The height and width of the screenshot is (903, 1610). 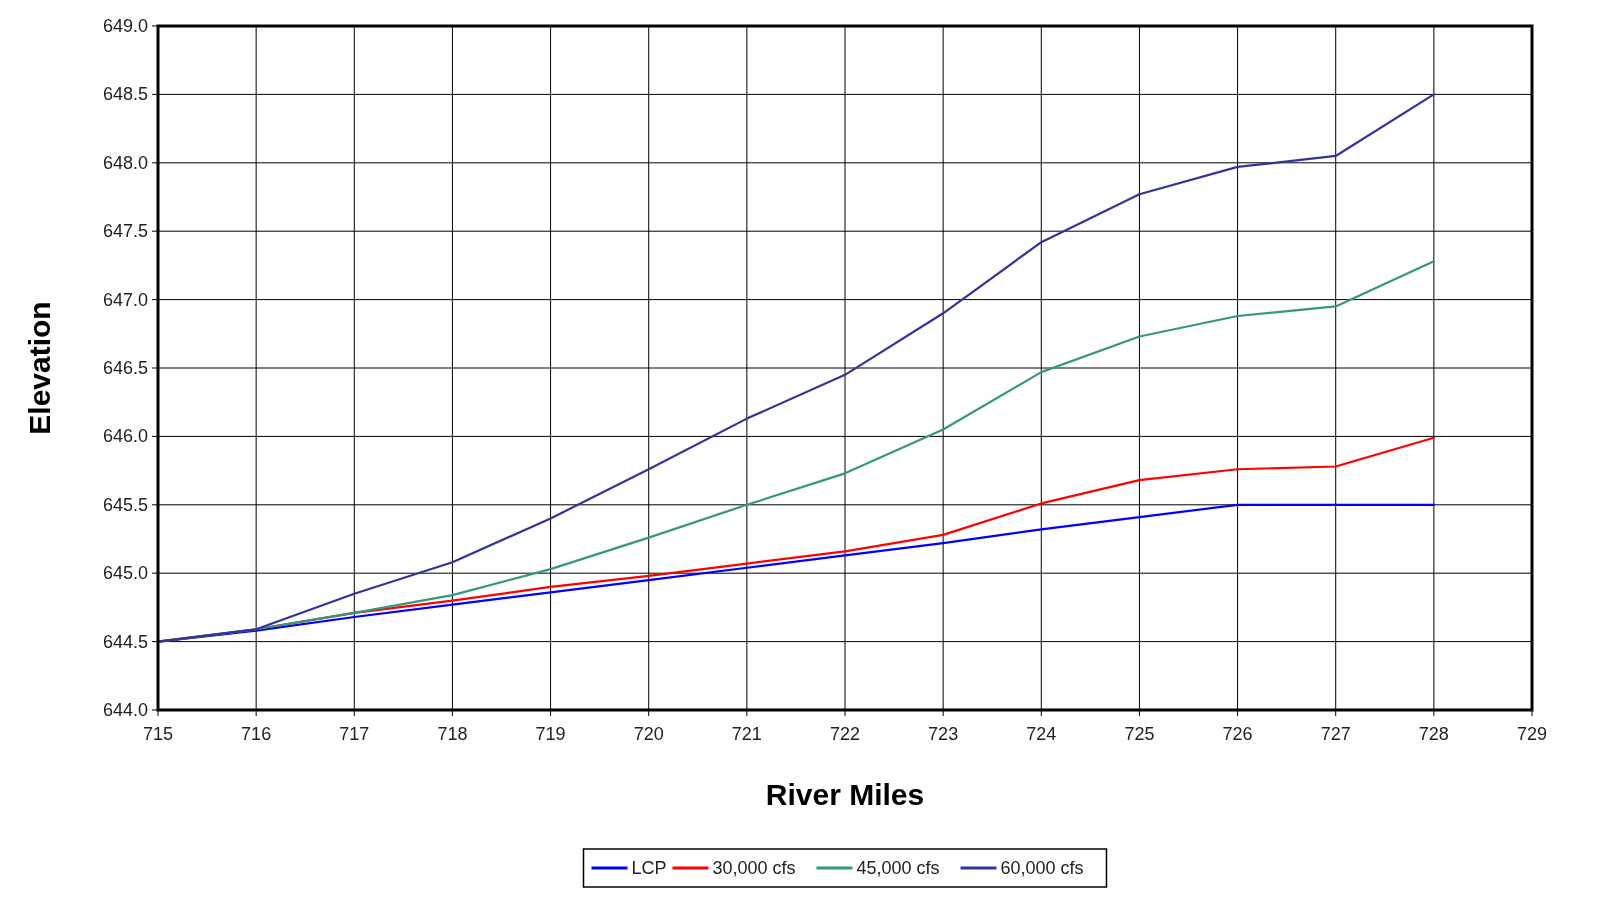 What do you see at coordinates (898, 868) in the screenshot?
I see `legend-label: 45,000 cfs` at bounding box center [898, 868].